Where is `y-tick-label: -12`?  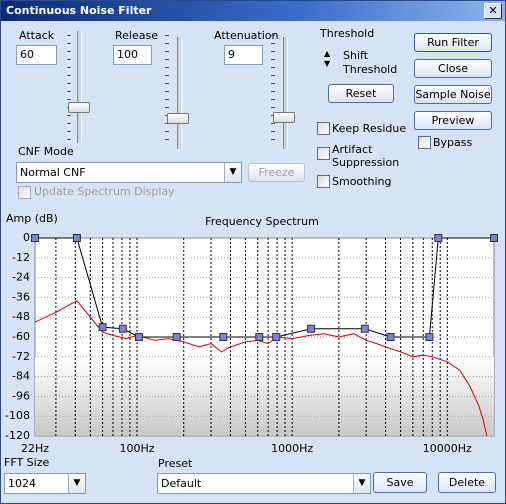 y-tick-label: -12 is located at coordinates (21, 257).